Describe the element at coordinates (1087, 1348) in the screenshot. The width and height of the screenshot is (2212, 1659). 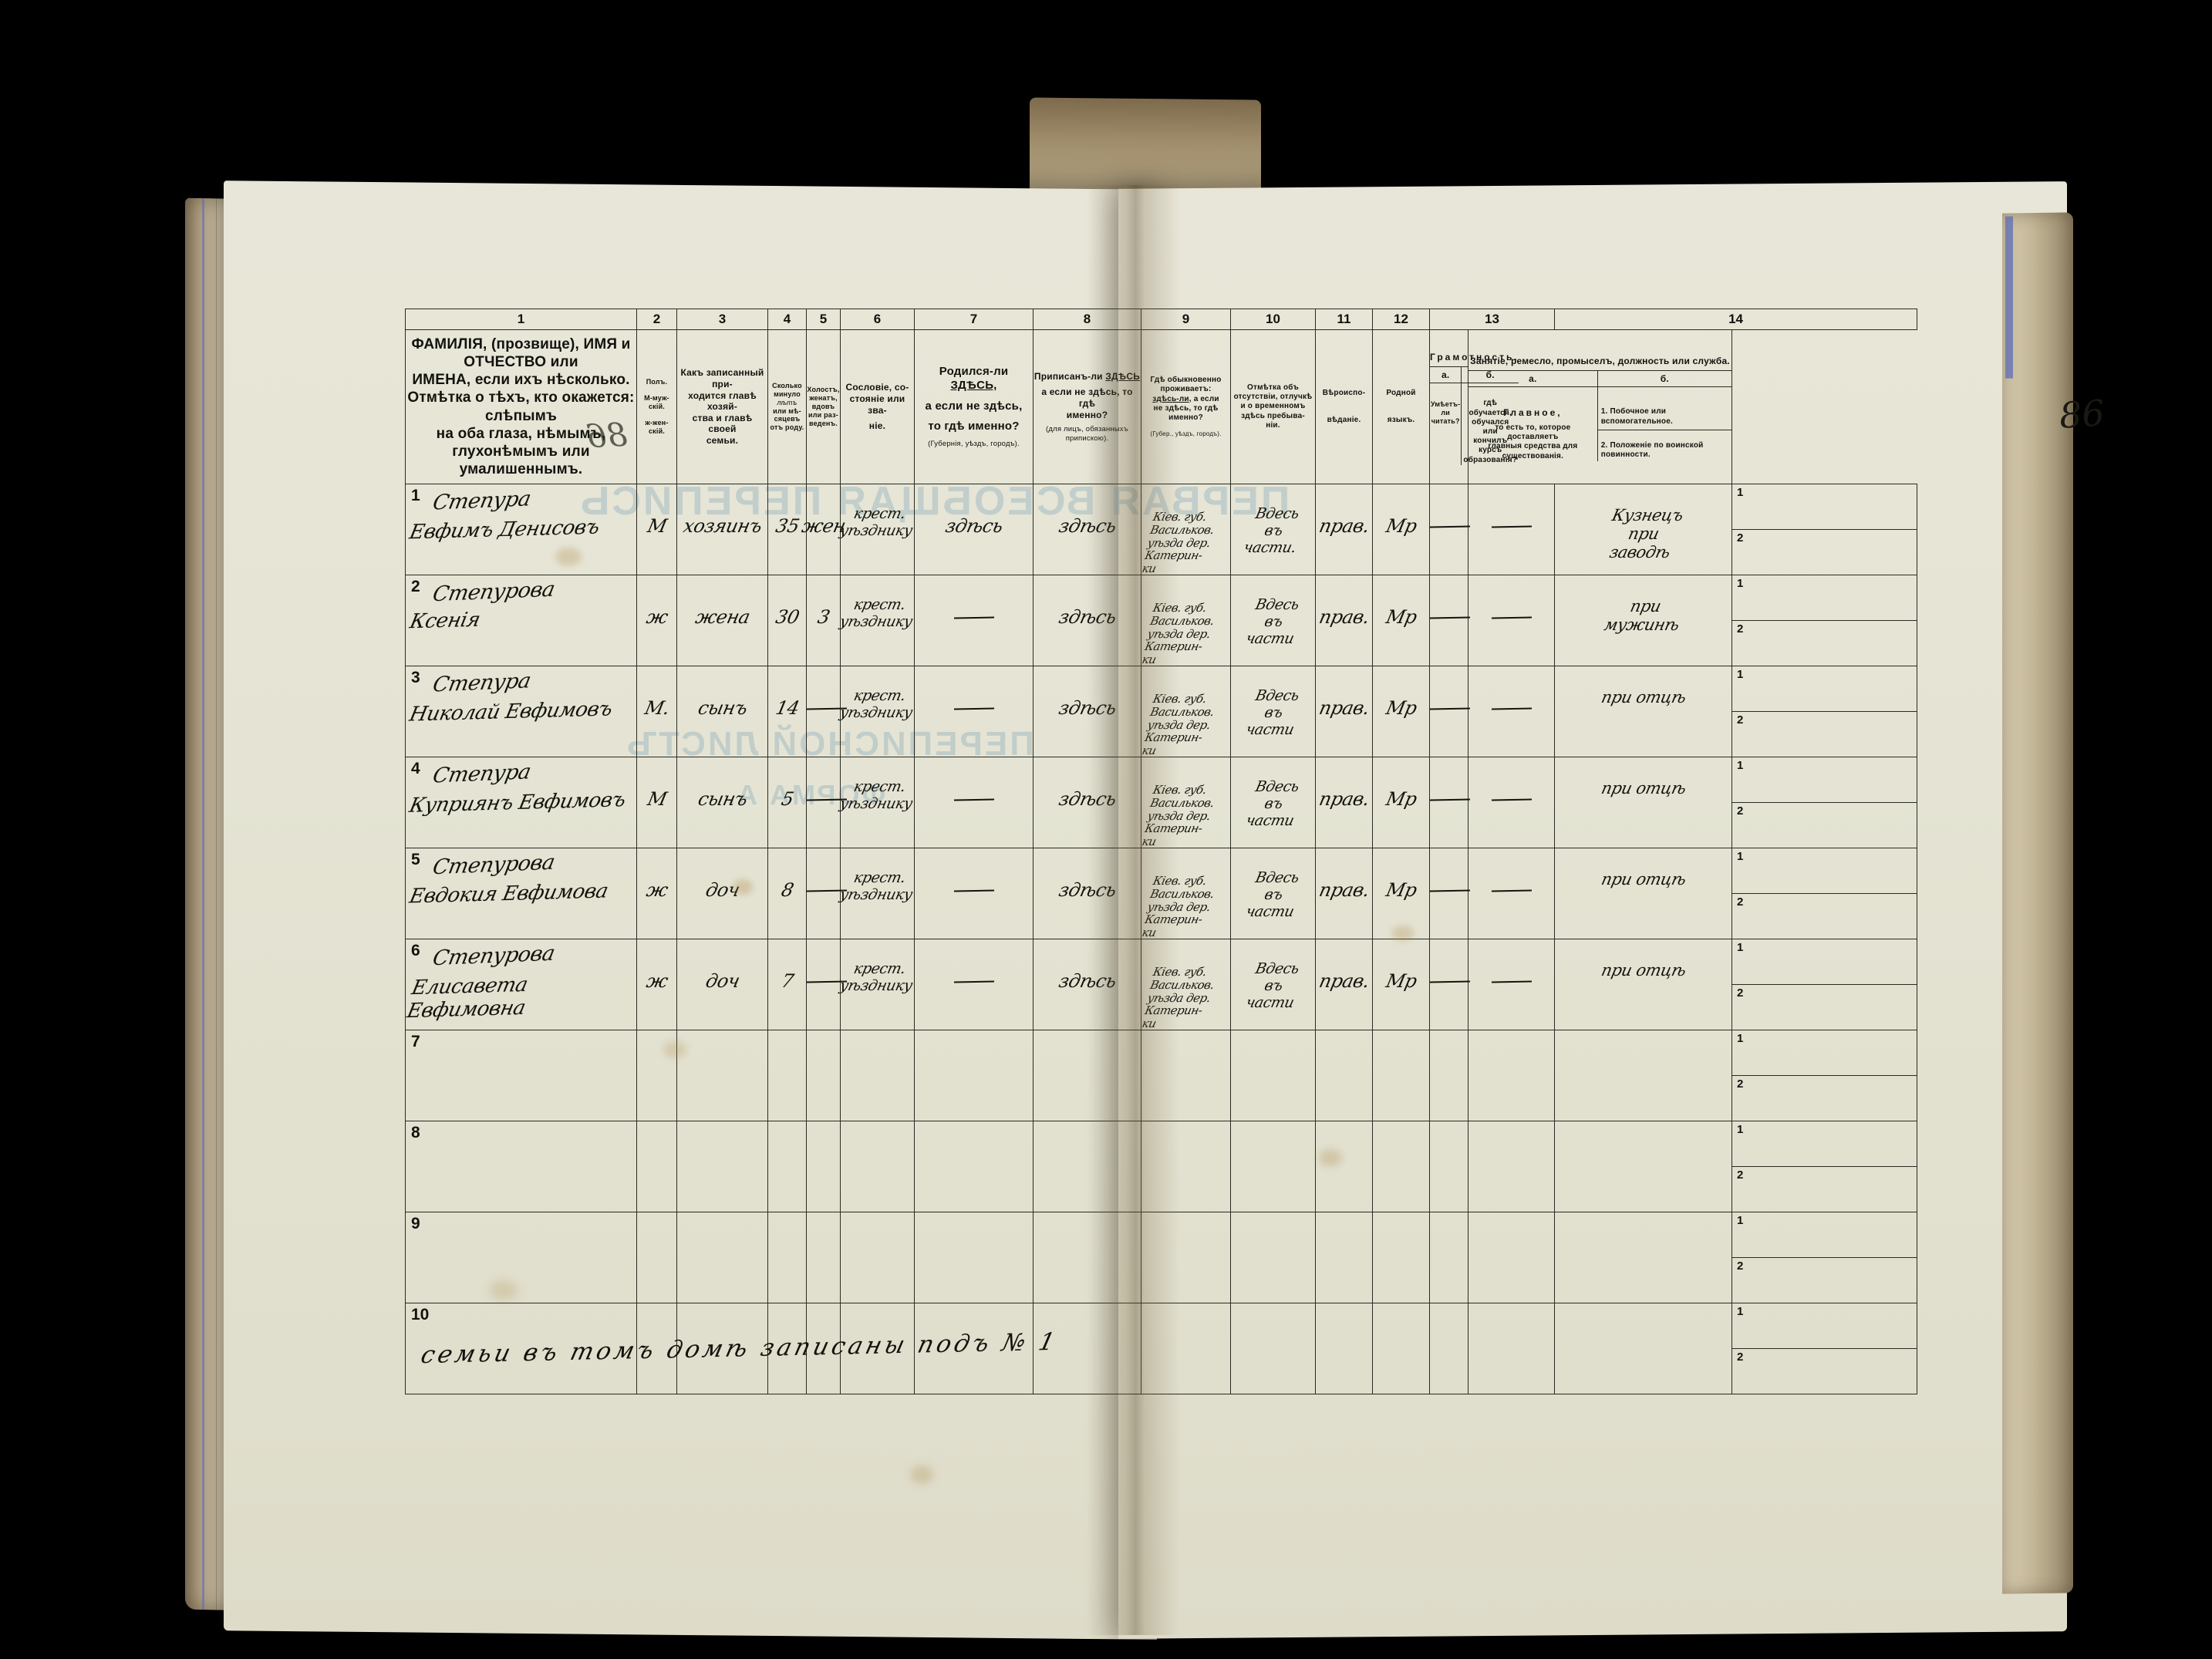
I see `cell-registered-here` at that location.